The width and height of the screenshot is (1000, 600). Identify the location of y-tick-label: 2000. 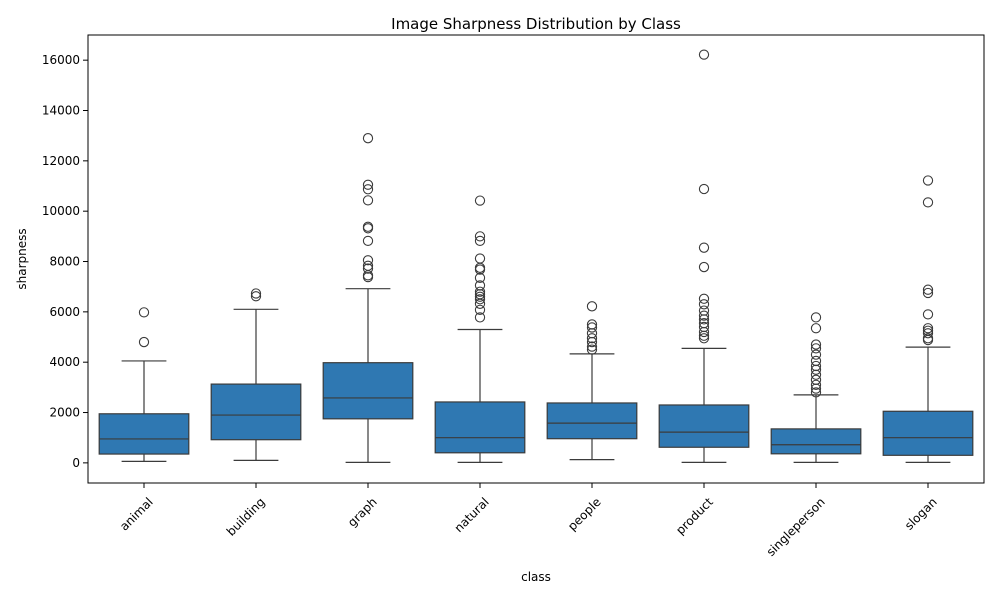
(64, 413).